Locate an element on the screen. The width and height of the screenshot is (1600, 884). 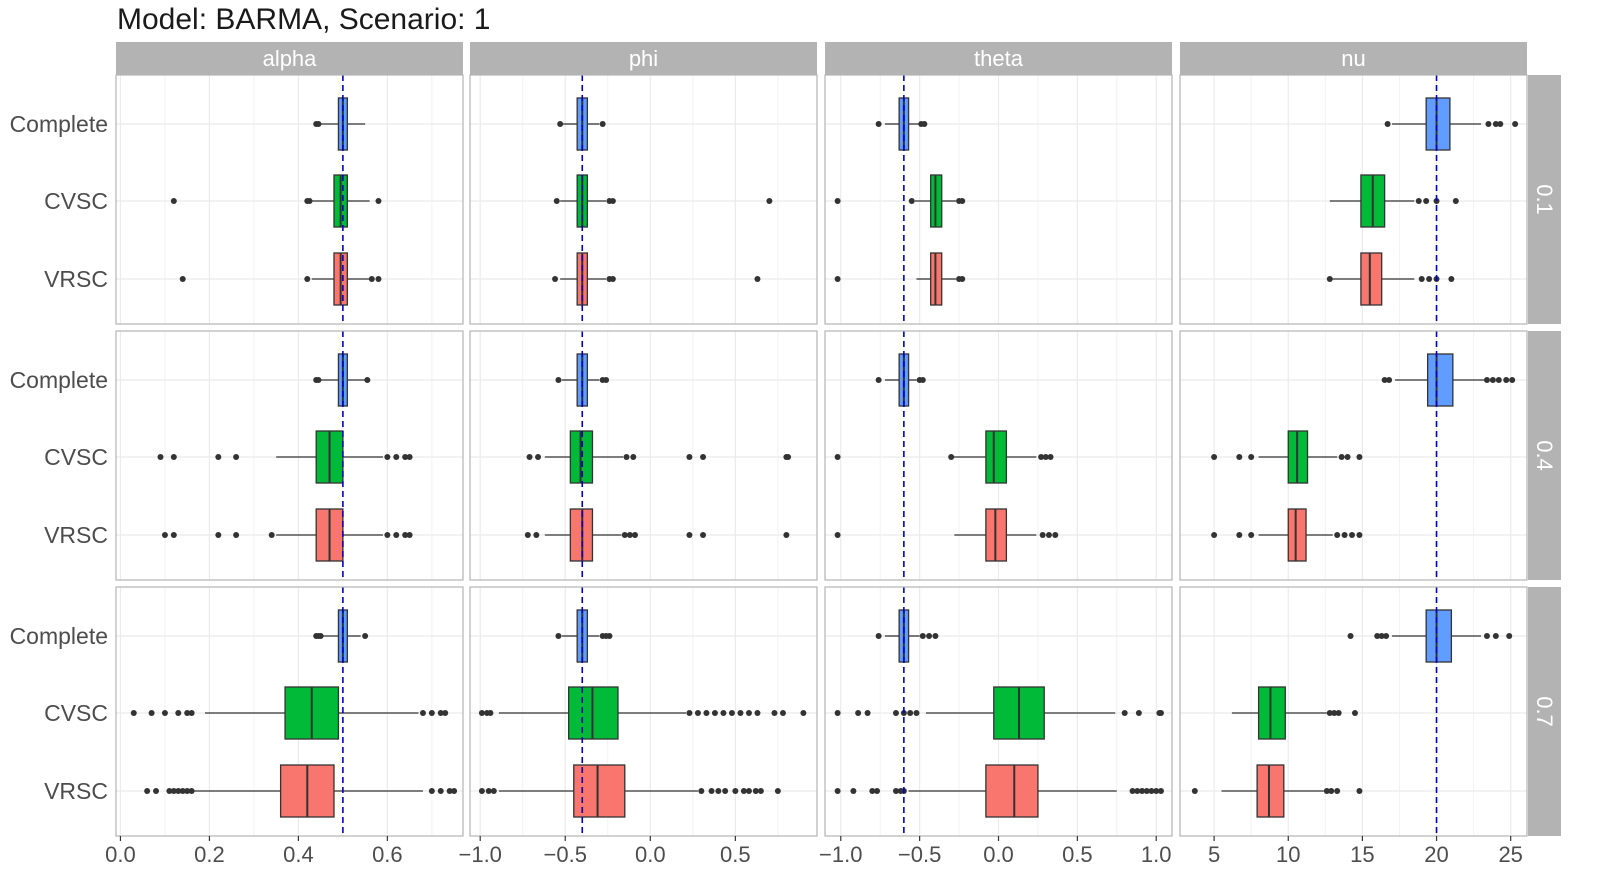
x-tick-label: −0.5 is located at coordinates (565, 854).